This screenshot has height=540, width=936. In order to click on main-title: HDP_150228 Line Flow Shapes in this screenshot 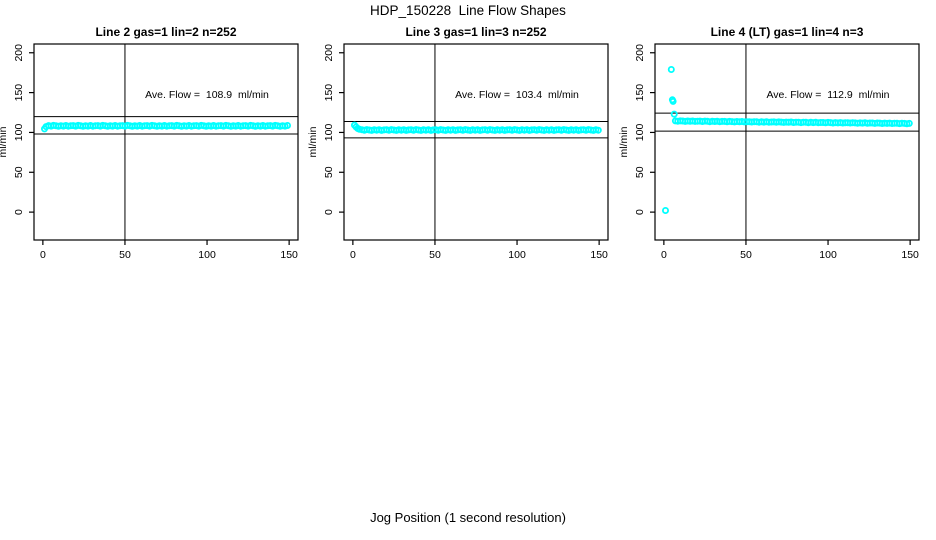, I will do `click(468, 10)`.